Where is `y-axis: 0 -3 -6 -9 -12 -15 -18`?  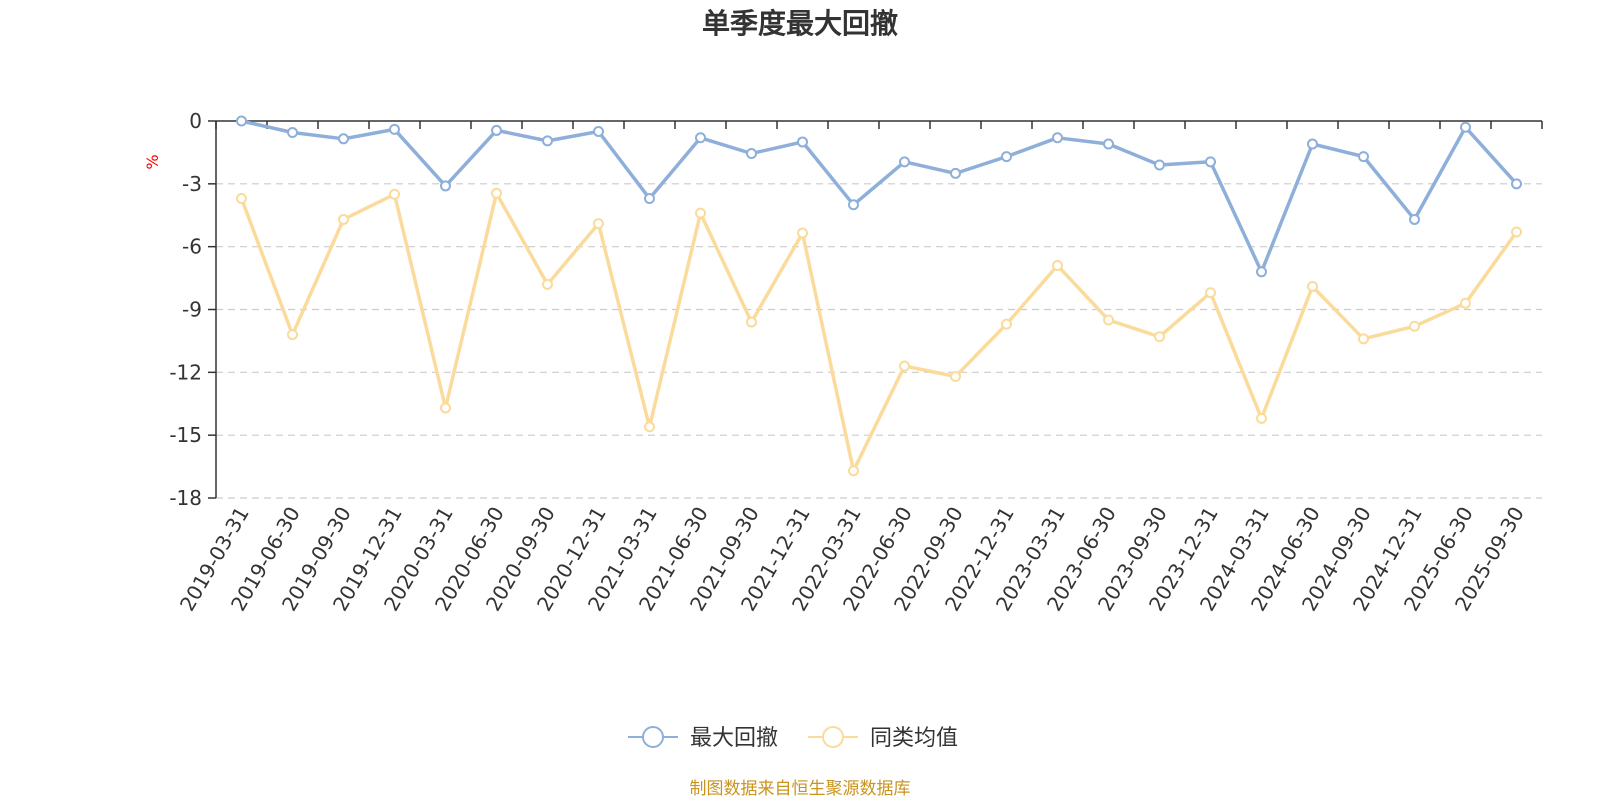
y-axis: 0 -3 -6 -9 -12 -15 -18 is located at coordinates (193, 309).